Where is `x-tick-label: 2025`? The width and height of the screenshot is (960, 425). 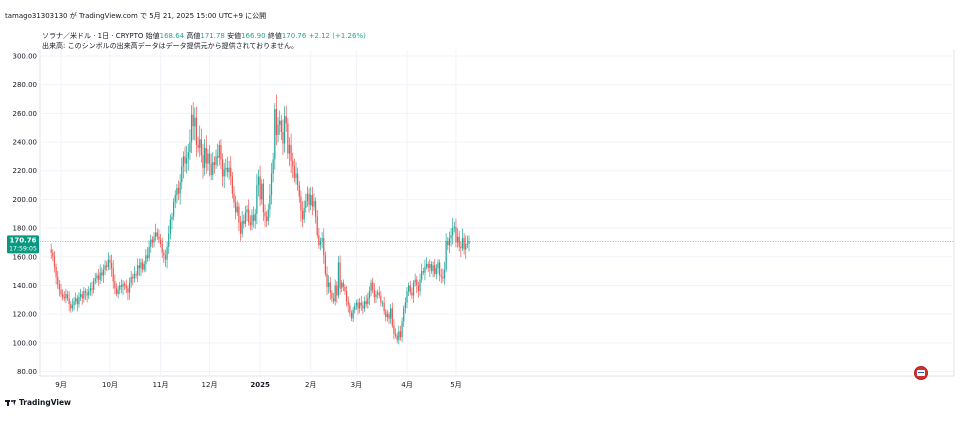
x-tick-label: 2025 is located at coordinates (260, 385).